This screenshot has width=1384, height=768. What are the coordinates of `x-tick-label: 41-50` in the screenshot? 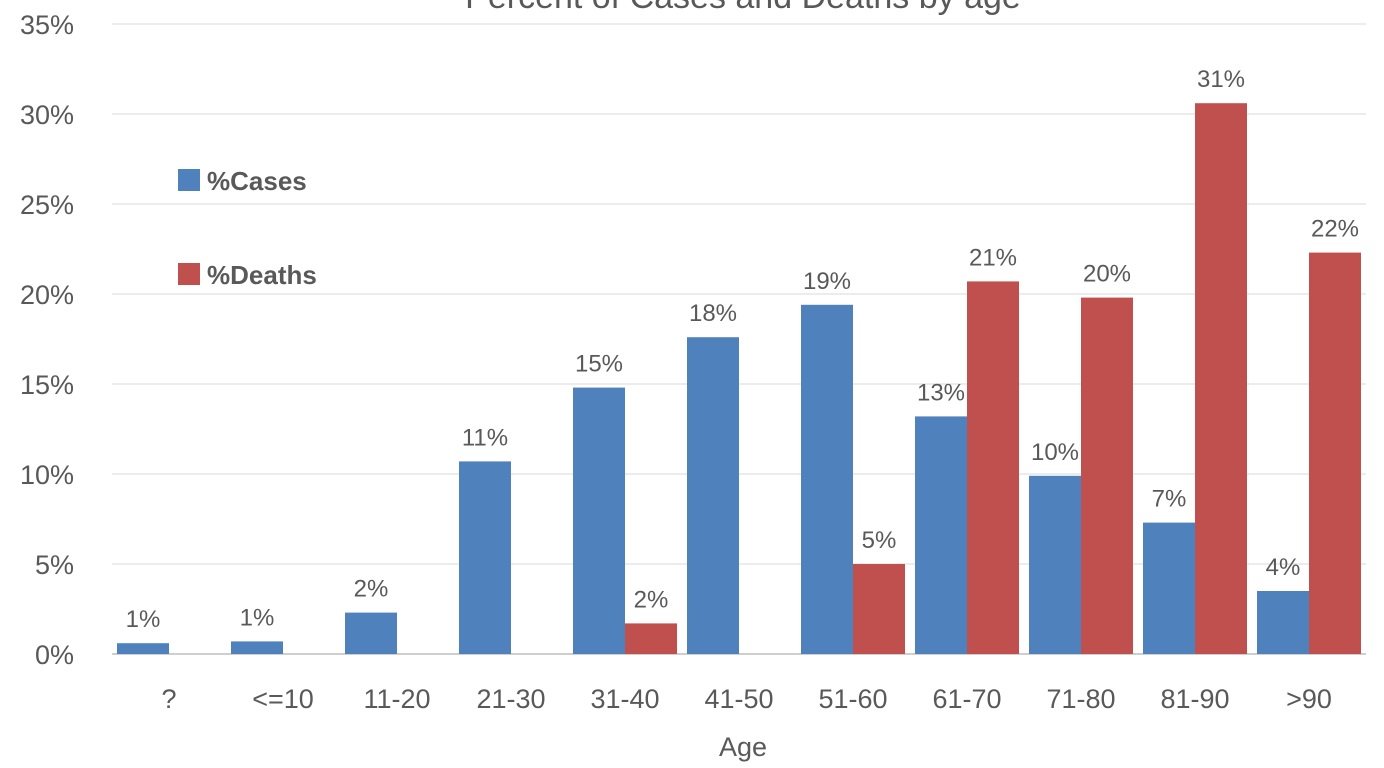 It's located at (738, 699).